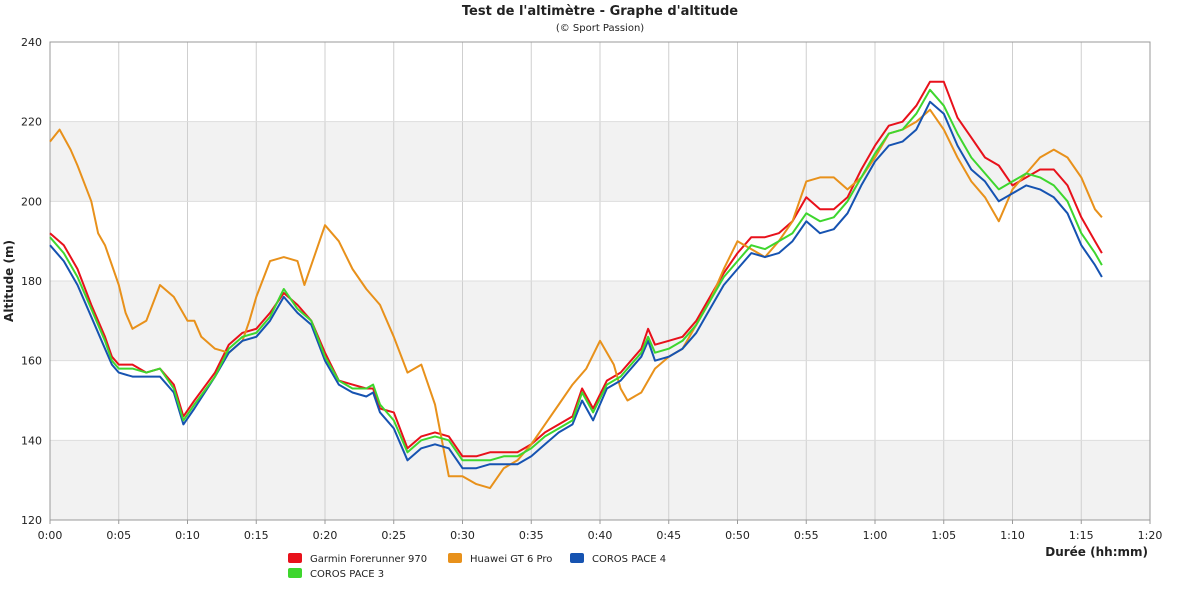  What do you see at coordinates (325, 535) in the screenshot?
I see `x-tick-label: 0:20` at bounding box center [325, 535].